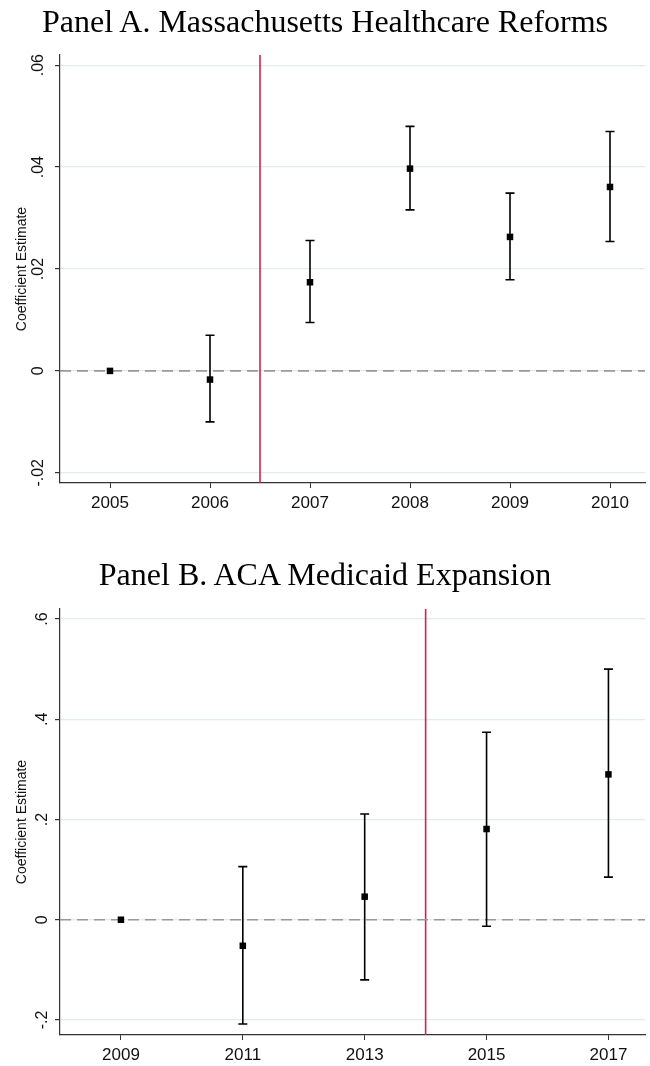 The height and width of the screenshot is (1066, 650). I want to click on y-tick-label: .02, so click(37, 269).